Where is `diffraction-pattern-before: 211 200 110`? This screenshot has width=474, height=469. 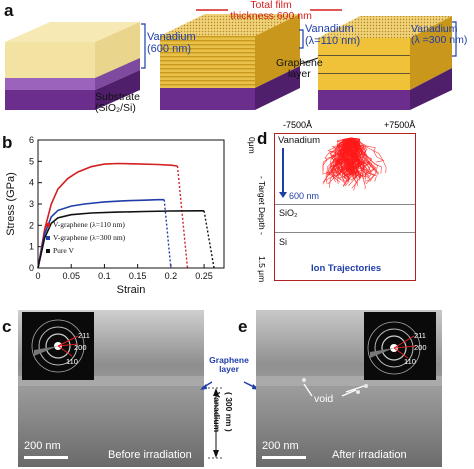 diffraction-pattern-before: 211 200 110 is located at coordinates (58, 346).